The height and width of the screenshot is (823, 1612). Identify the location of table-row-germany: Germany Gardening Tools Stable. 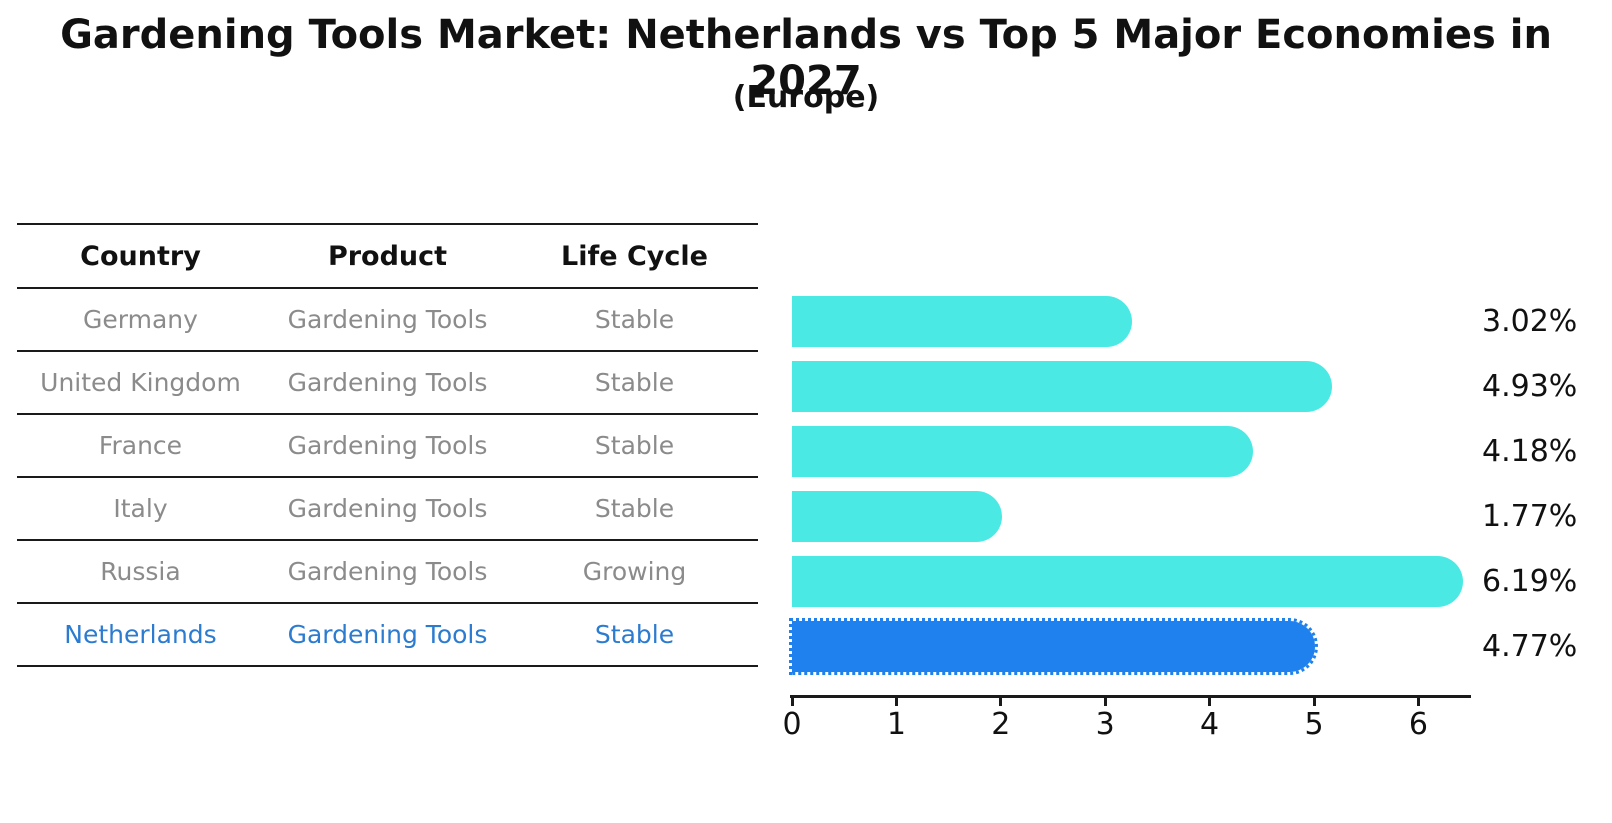
(387, 320).